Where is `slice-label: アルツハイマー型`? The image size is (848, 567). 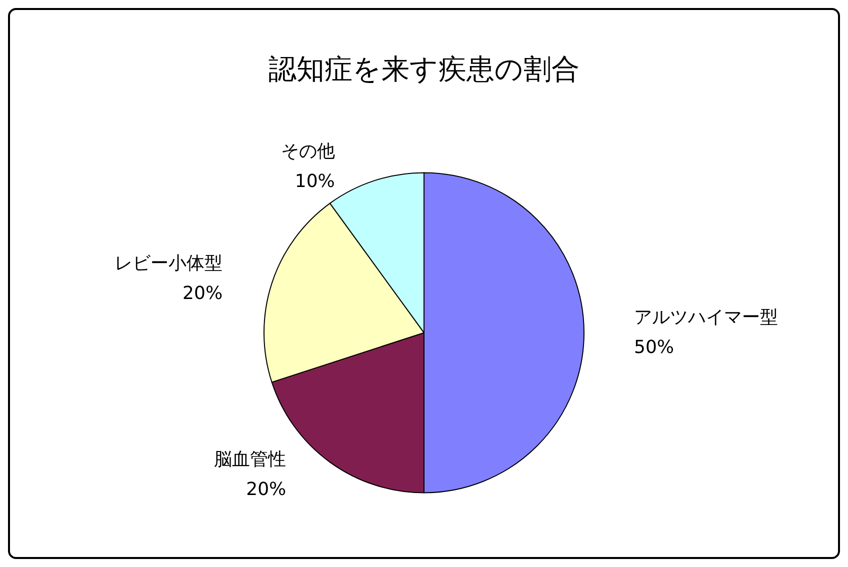 slice-label: アルツハイマー型 is located at coordinates (706, 317).